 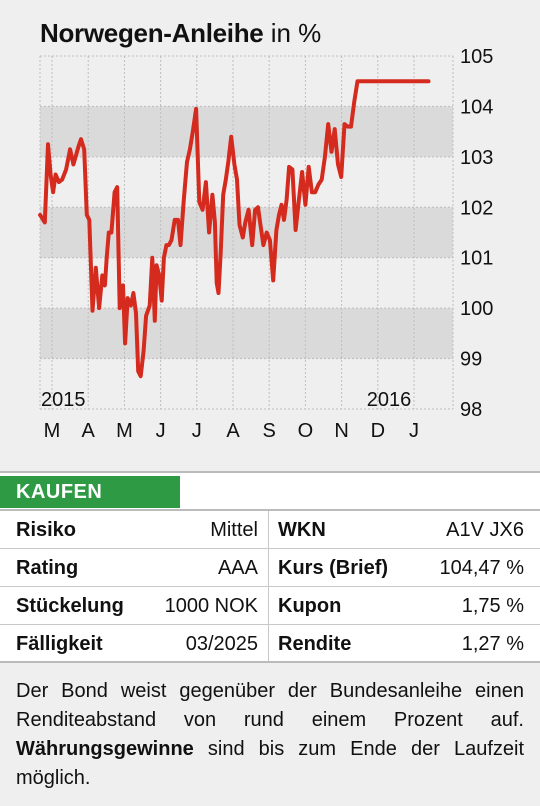 What do you see at coordinates (476, 107) in the screenshot?
I see `y-tick-label: 104` at bounding box center [476, 107].